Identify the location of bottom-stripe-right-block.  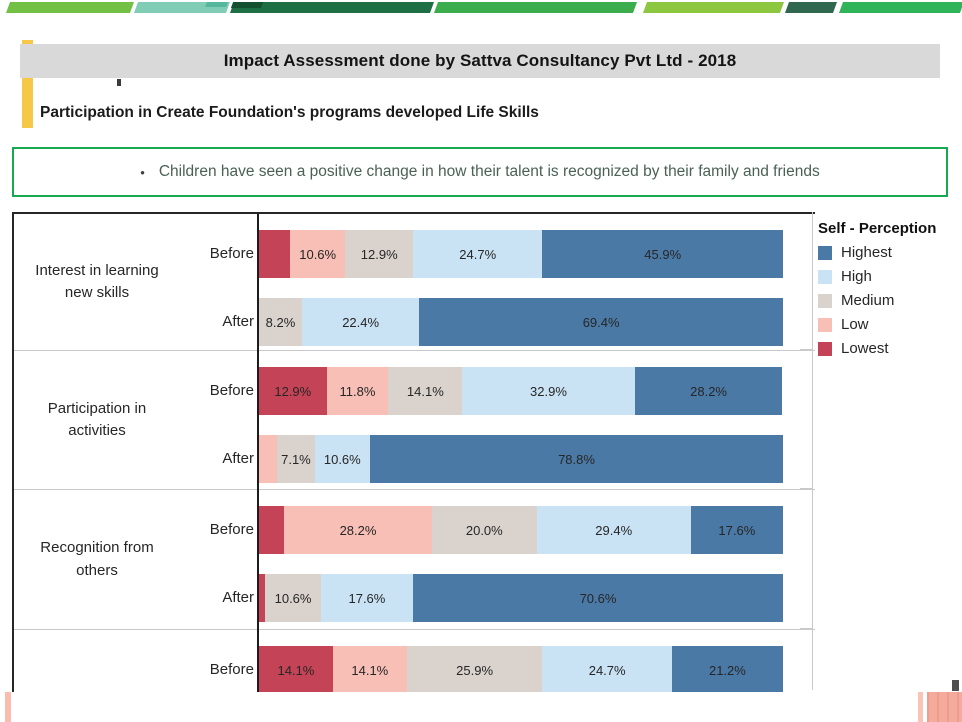
(944, 707).